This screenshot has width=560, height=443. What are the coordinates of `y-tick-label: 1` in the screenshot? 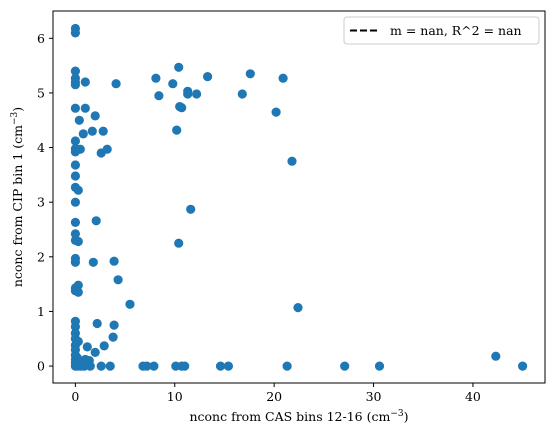 It's located at (41, 311).